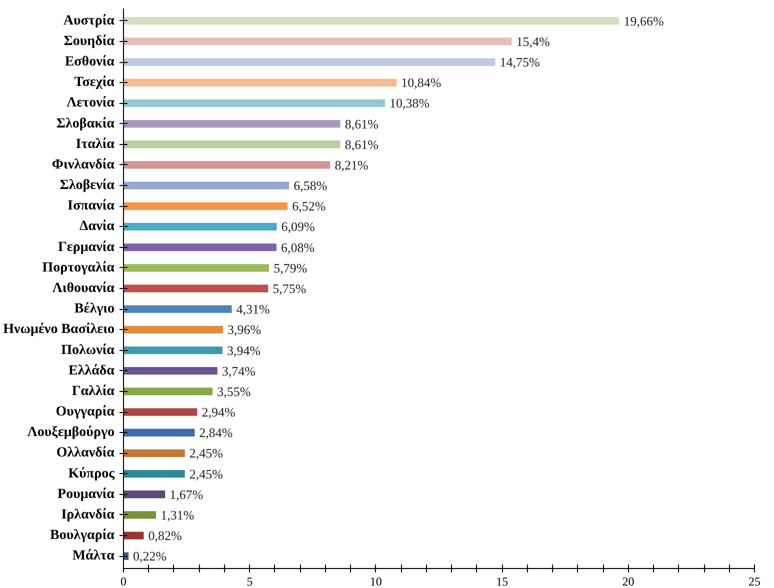 Image resolution: width=774 pixels, height=588 pixels. I want to click on data-label: 6,52%, so click(309, 206).